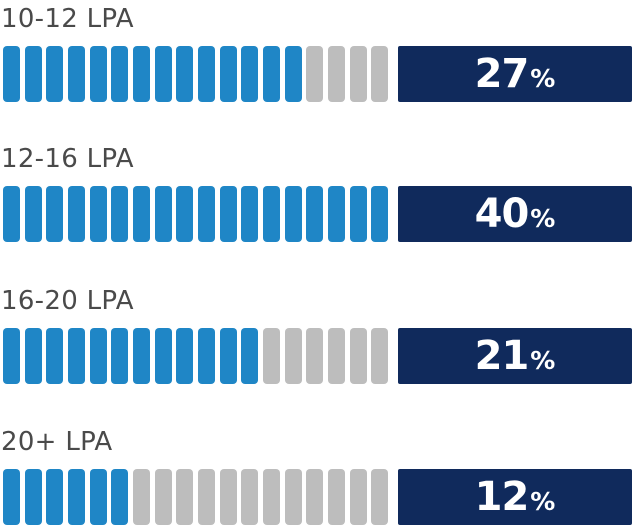 The image size is (634, 530). I want to click on value-label: 27, so click(502, 74).